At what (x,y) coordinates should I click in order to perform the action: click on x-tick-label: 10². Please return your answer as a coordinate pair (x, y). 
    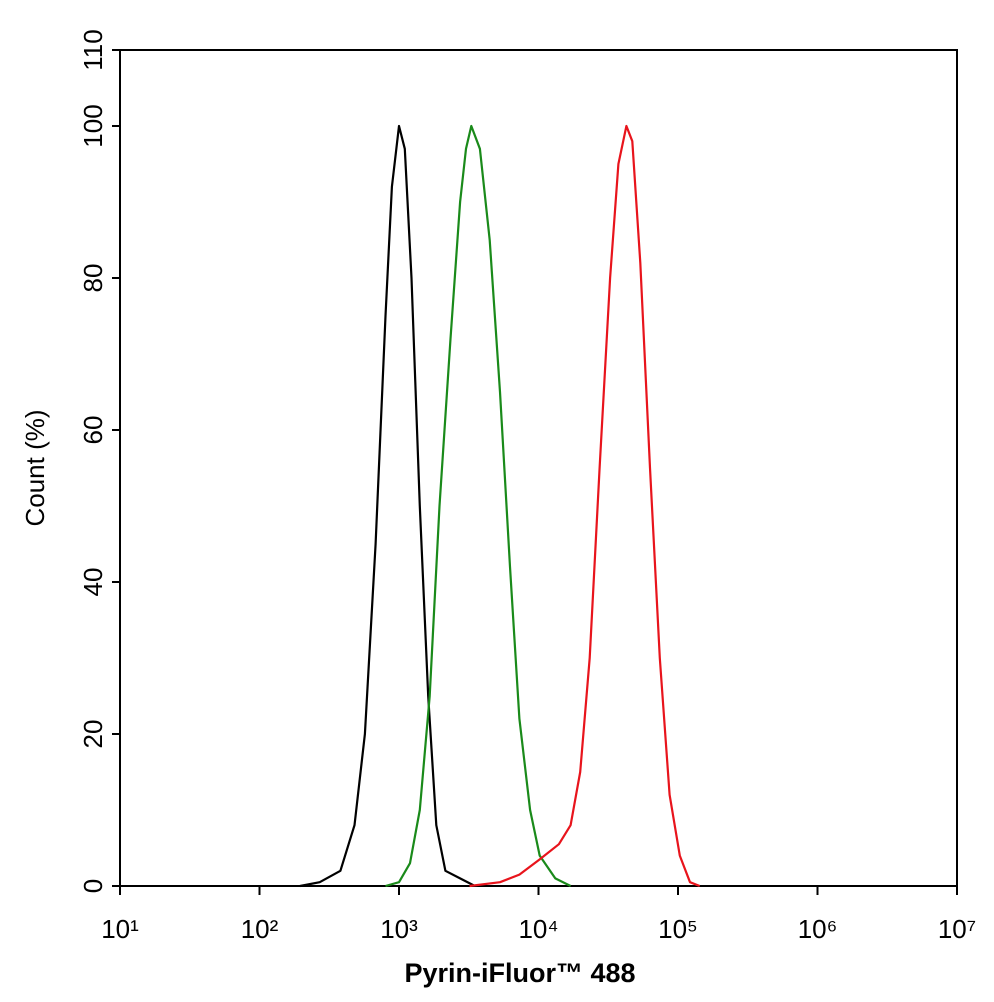
    Looking at the image, I should click on (260, 929).